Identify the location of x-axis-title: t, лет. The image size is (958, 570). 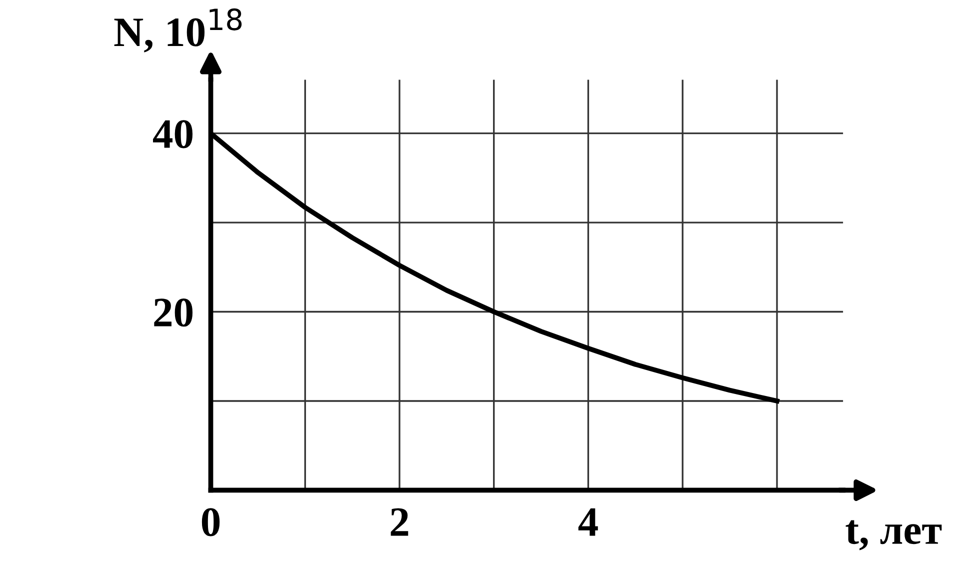
(894, 535).